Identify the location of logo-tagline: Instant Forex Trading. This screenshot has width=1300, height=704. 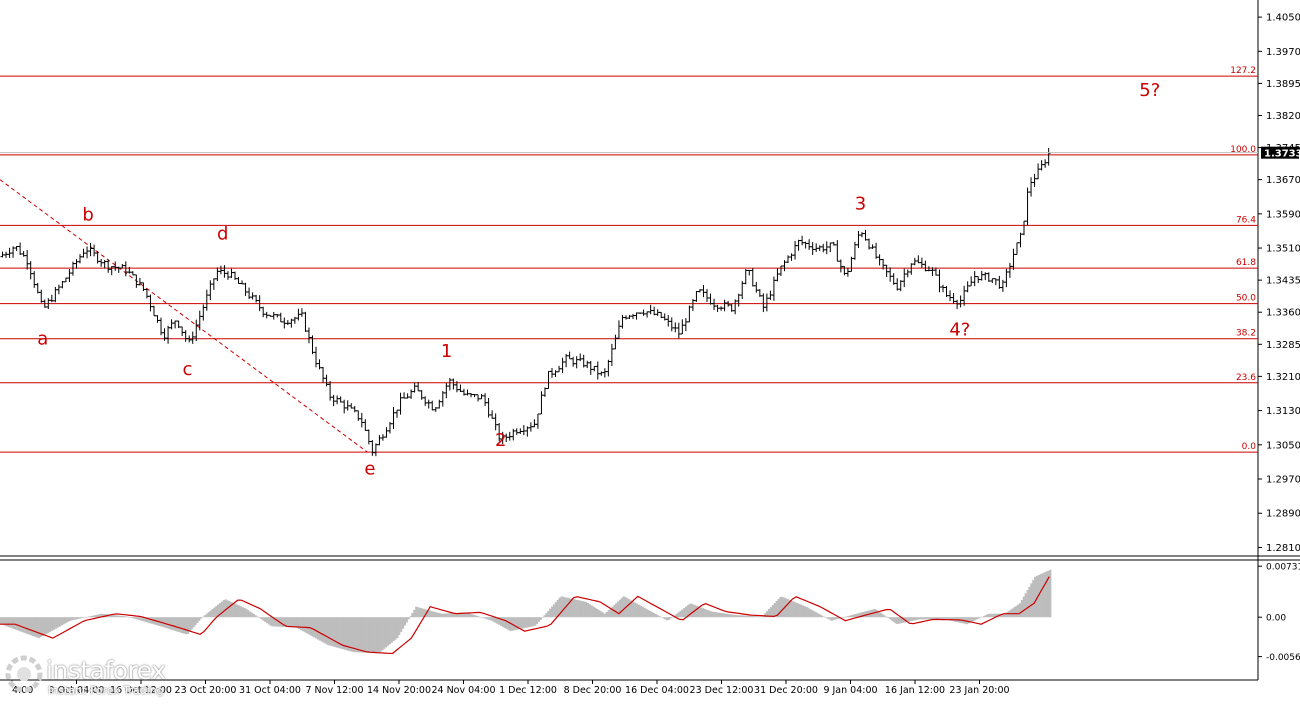
(106, 690).